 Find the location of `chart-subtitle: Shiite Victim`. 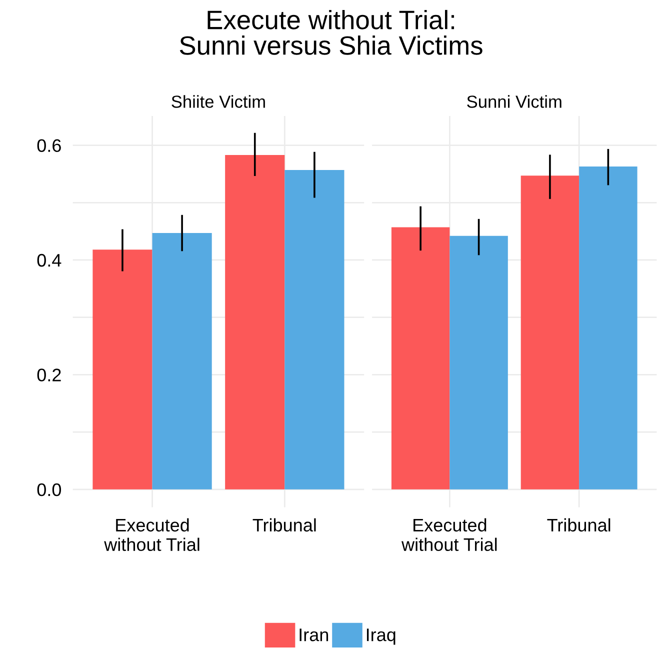

chart-subtitle: Shiite Victim is located at coordinates (218, 101).